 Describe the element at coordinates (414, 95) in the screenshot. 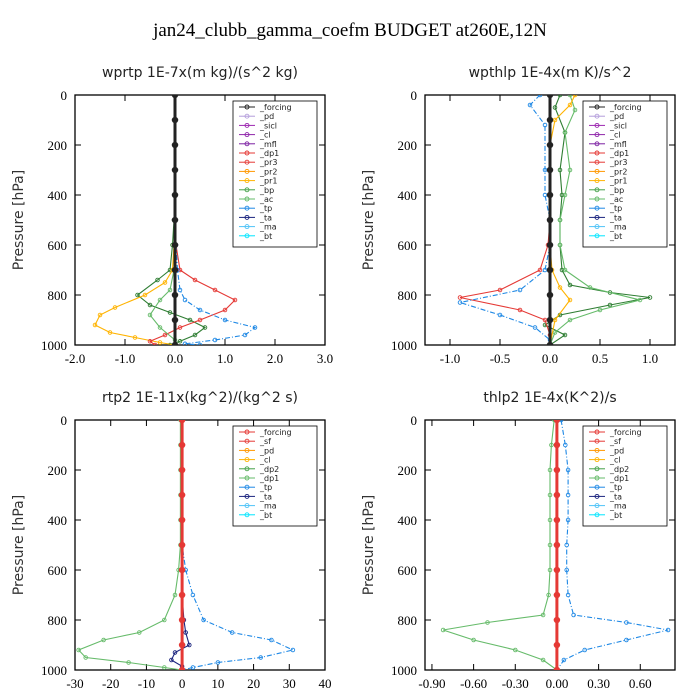

I see `y-tick-label: 0` at that location.